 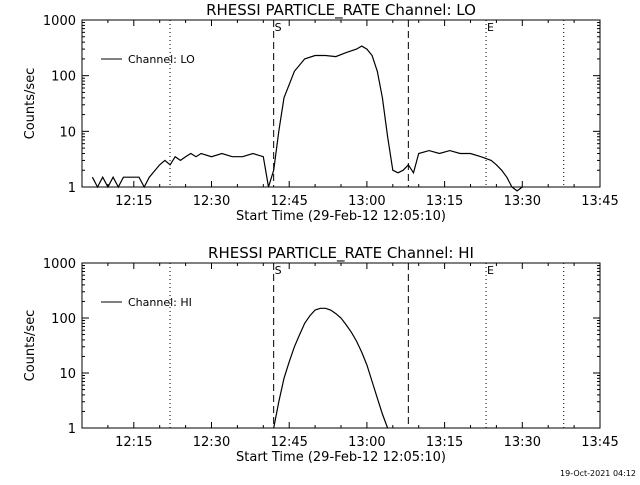 What do you see at coordinates (161, 59) in the screenshot?
I see `legend-label: Channel: LO` at bounding box center [161, 59].